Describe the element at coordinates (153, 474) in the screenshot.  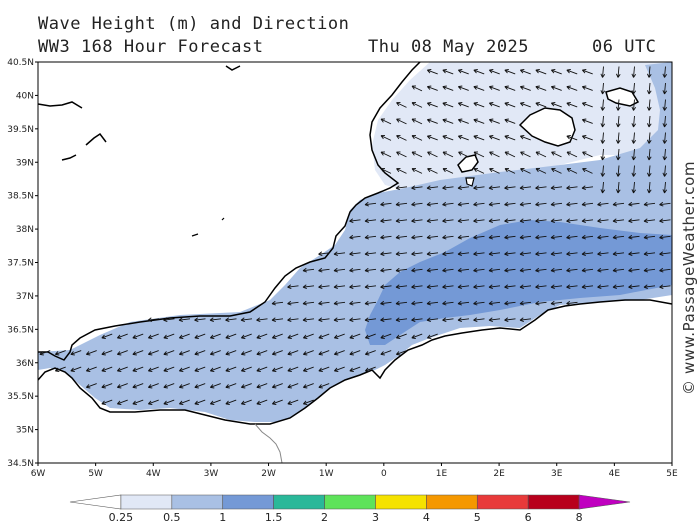
I see `lon-label: 4W` at that location.